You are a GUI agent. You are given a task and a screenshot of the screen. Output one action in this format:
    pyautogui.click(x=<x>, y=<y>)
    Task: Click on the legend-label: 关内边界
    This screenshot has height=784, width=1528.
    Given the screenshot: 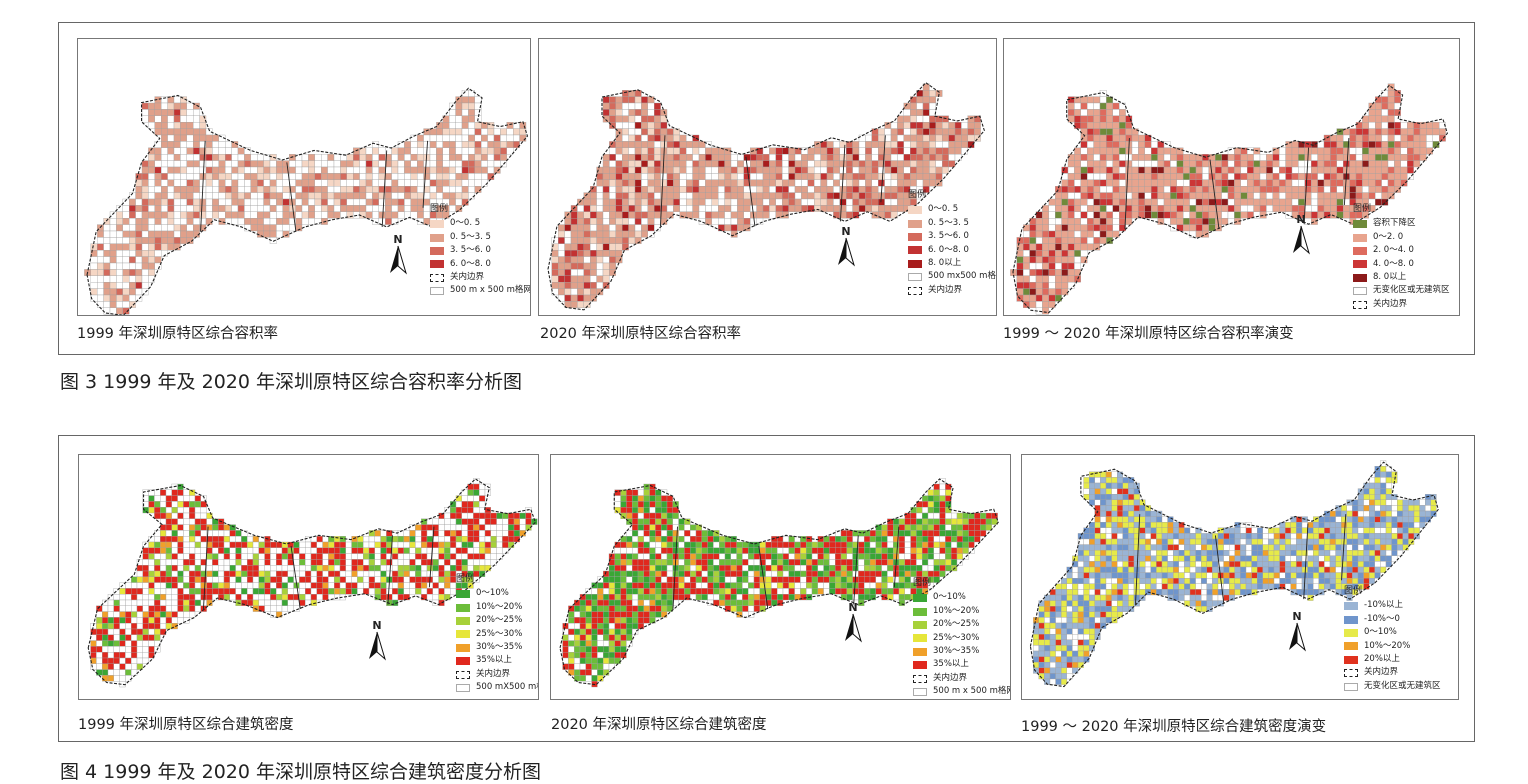 What is the action you would take?
    pyautogui.click(x=493, y=673)
    